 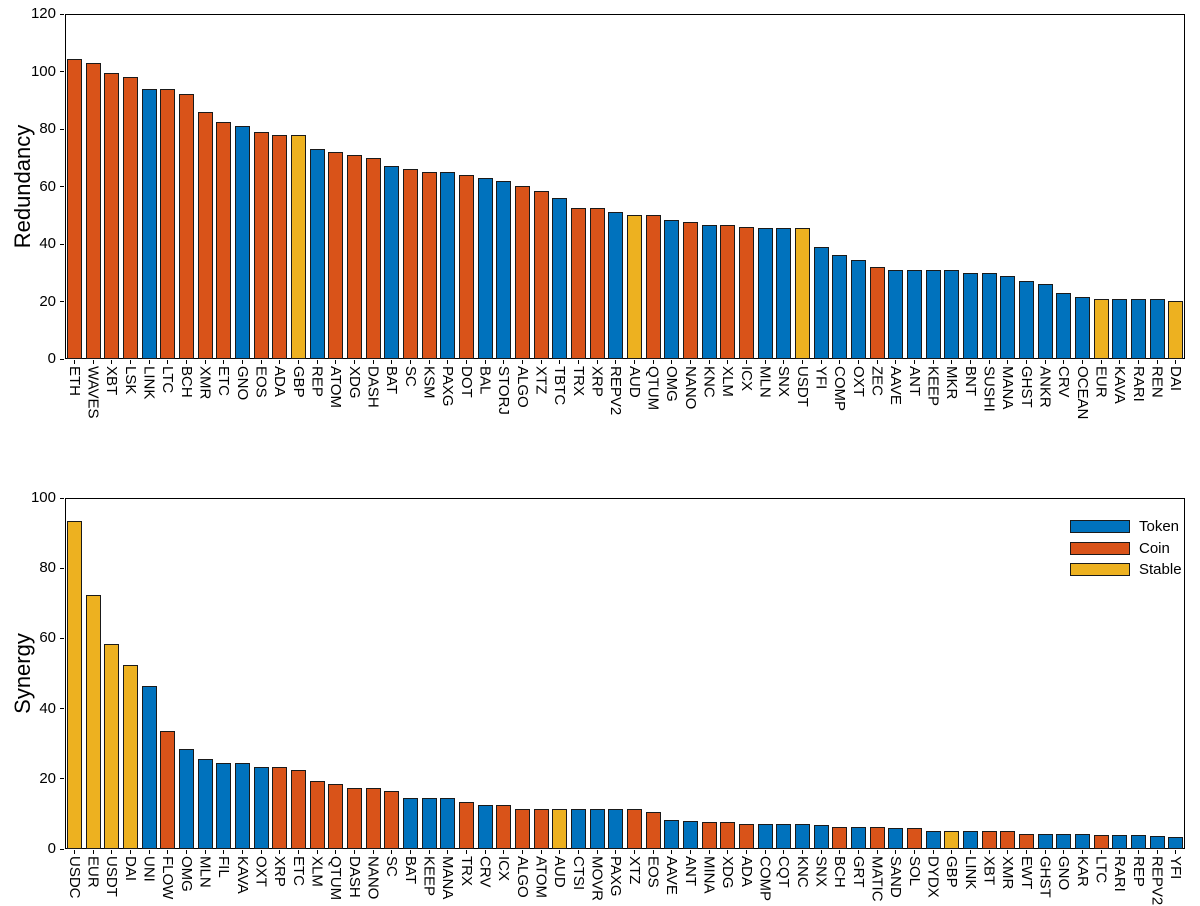 What do you see at coordinates (47, 638) in the screenshot?
I see `y-tick-label-60: 60` at bounding box center [47, 638].